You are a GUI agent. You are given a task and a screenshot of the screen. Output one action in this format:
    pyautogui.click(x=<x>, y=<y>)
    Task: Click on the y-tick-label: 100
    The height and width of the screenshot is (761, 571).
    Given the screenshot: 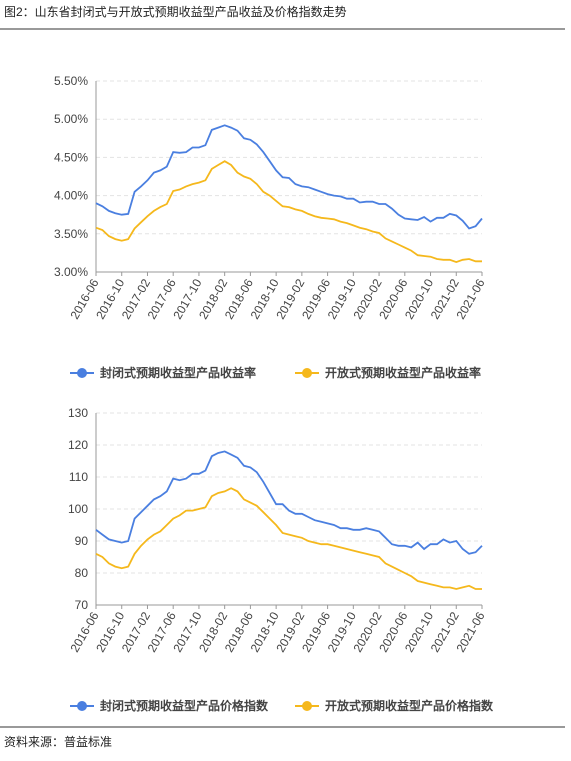 What is the action you would take?
    pyautogui.click(x=78, y=509)
    